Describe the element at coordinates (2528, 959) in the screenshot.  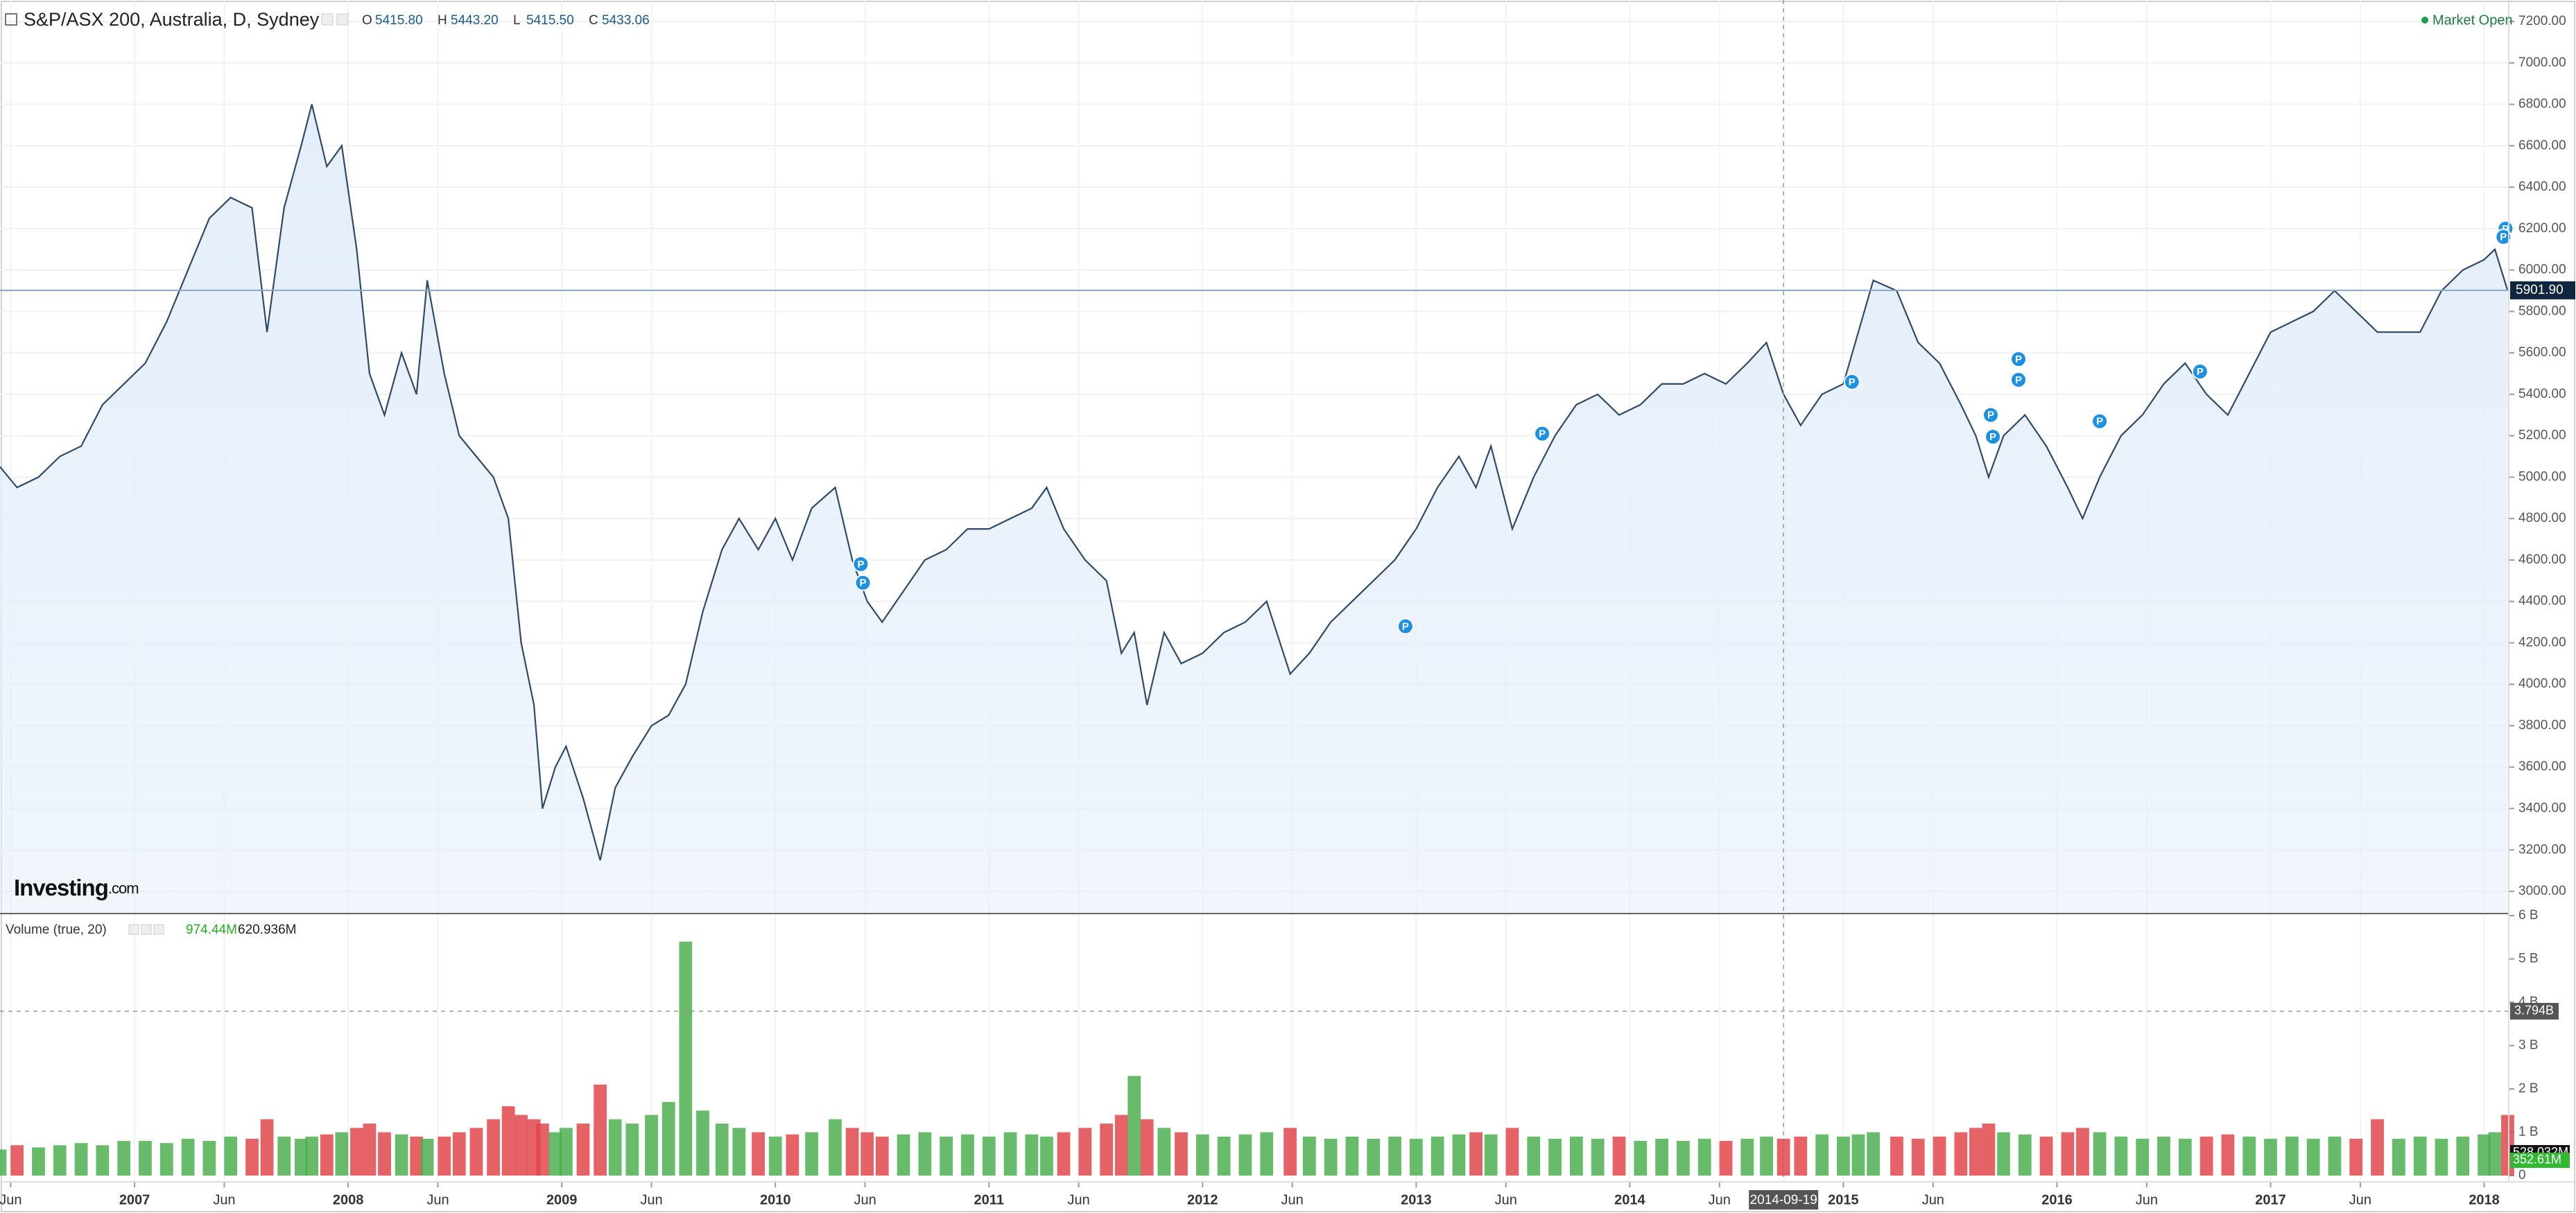
I see `y-tick-label: 5 B` at that location.